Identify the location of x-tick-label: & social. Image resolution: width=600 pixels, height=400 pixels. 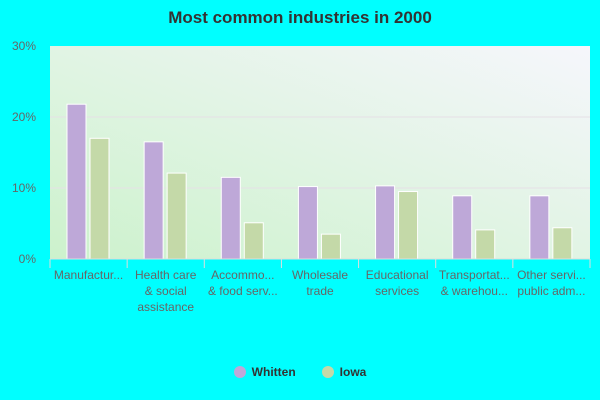
(166, 291).